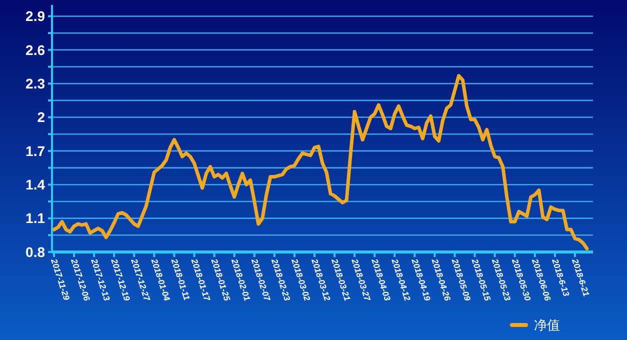  What do you see at coordinates (36, 83) in the screenshot?
I see `y-tick-label: 2.3` at bounding box center [36, 83].